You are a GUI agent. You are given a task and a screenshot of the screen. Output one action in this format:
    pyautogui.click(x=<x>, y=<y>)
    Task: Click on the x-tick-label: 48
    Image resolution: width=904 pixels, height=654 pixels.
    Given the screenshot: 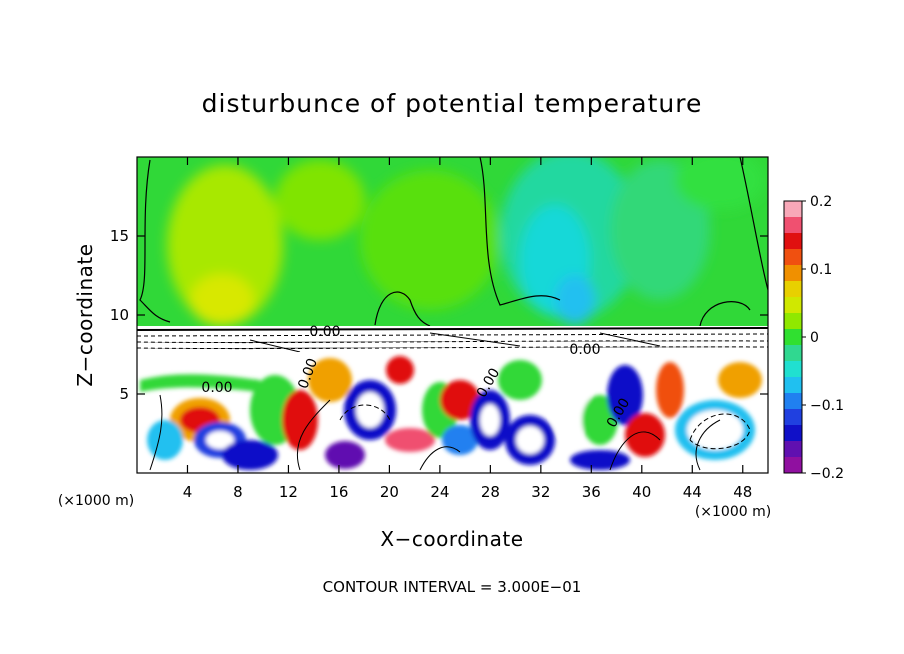 What is the action you would take?
    pyautogui.click(x=742, y=492)
    